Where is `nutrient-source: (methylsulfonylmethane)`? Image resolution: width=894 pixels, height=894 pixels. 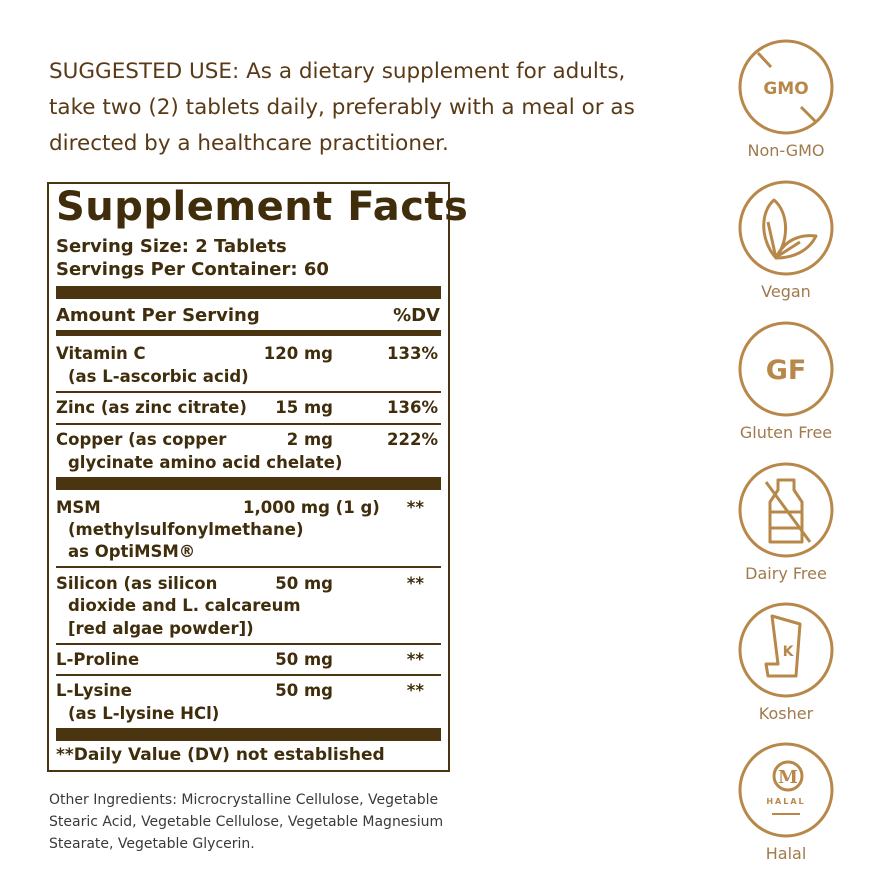 nutrient-source: (methylsulfonylmethane) is located at coordinates (186, 529).